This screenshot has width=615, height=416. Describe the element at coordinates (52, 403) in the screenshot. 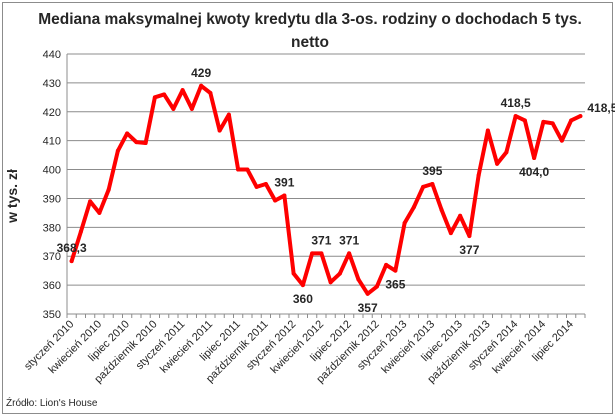

I see `source-note: Źródło: Lion's House` at that location.